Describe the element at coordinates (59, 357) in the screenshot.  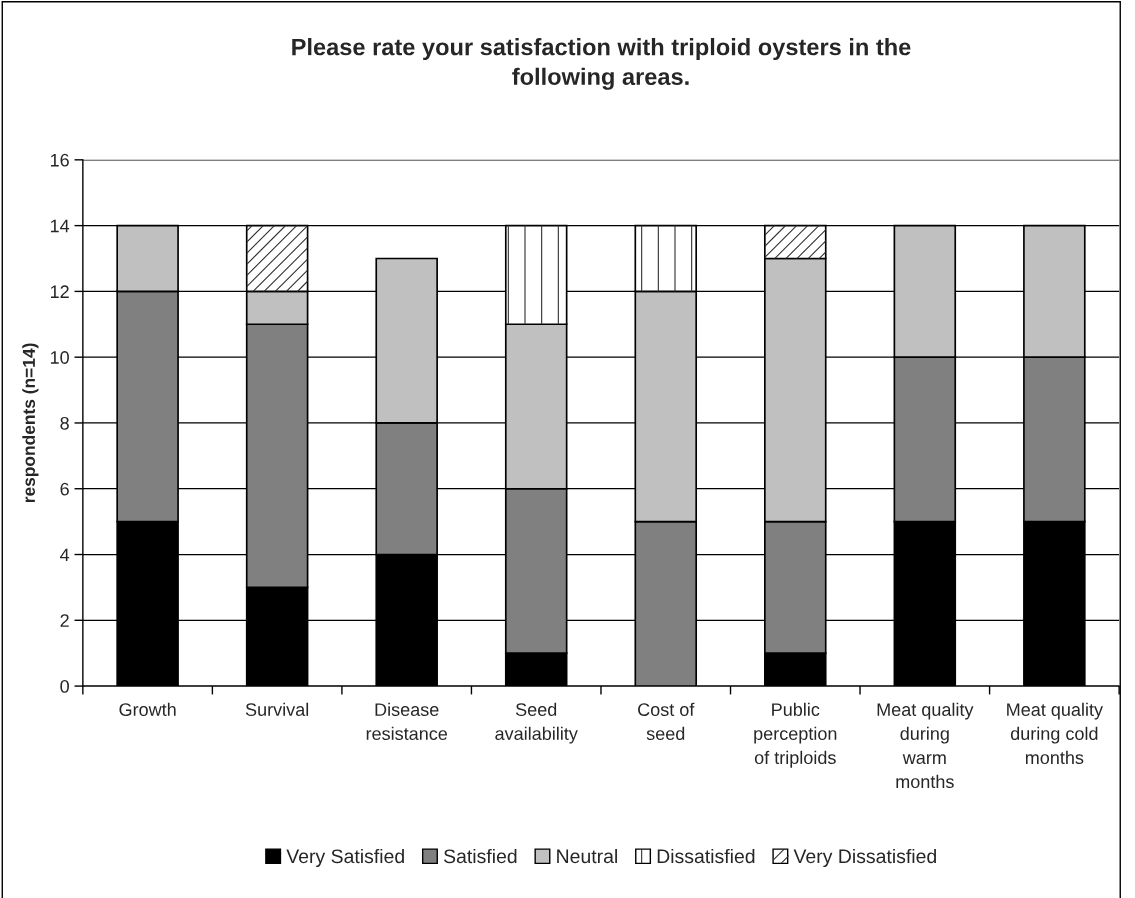
I see `y-tick-label: 10` at that location.